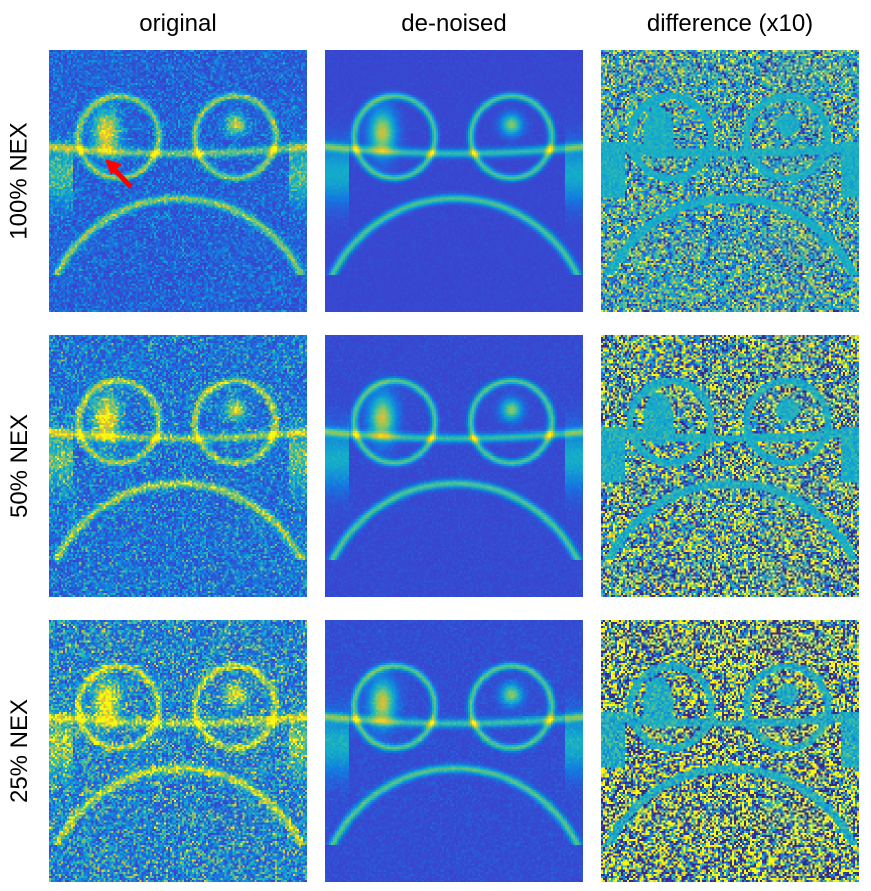 This screenshot has height=891, width=871. I want to click on row-label-text: 25% NEX, so click(19, 751).